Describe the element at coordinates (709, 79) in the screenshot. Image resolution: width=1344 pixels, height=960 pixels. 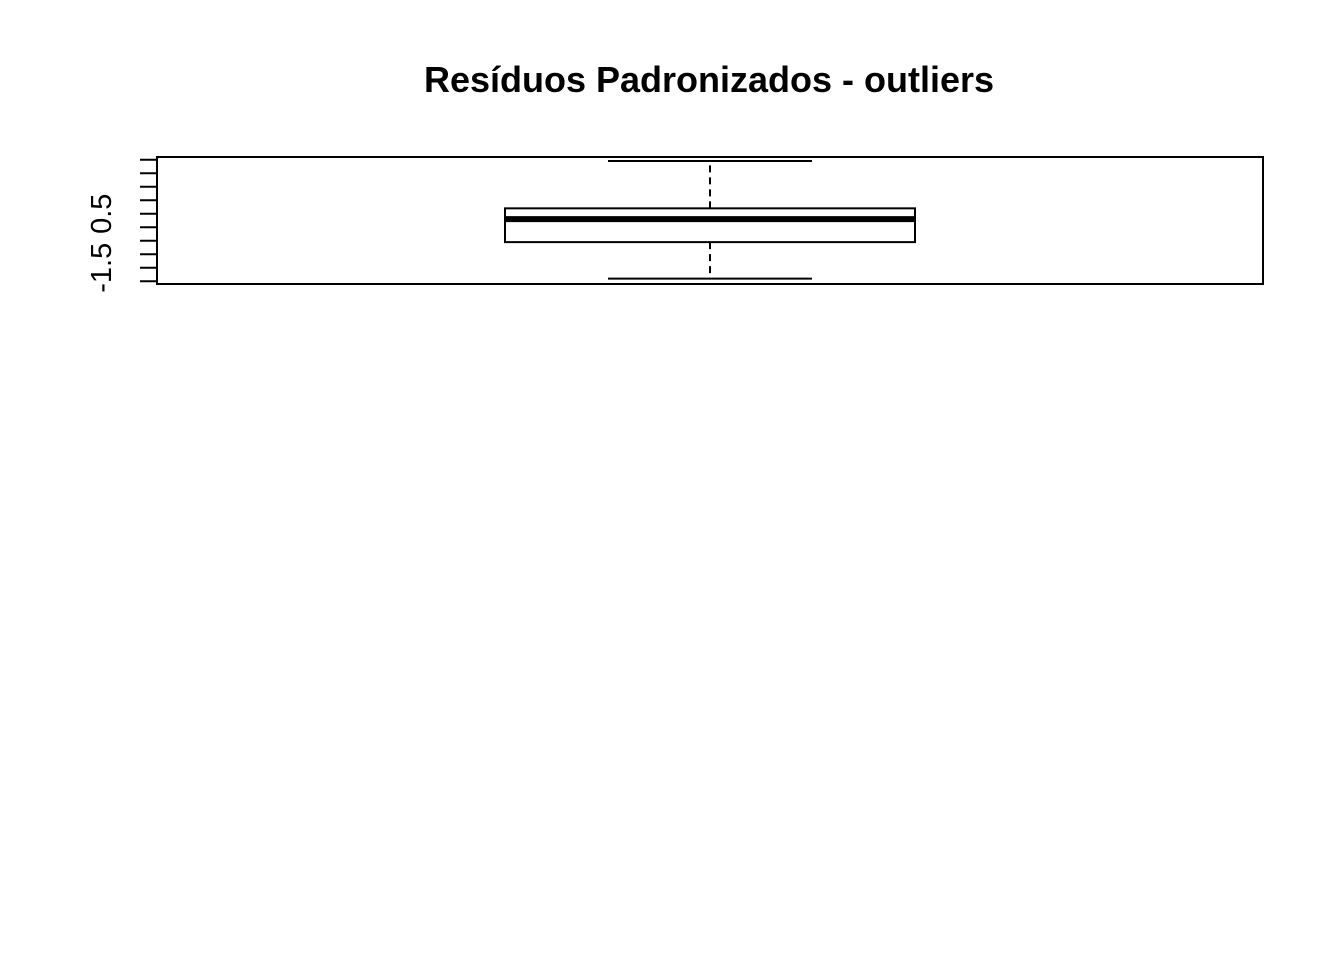
I see `chart-title: Resíduos Padronizados - outliers` at that location.